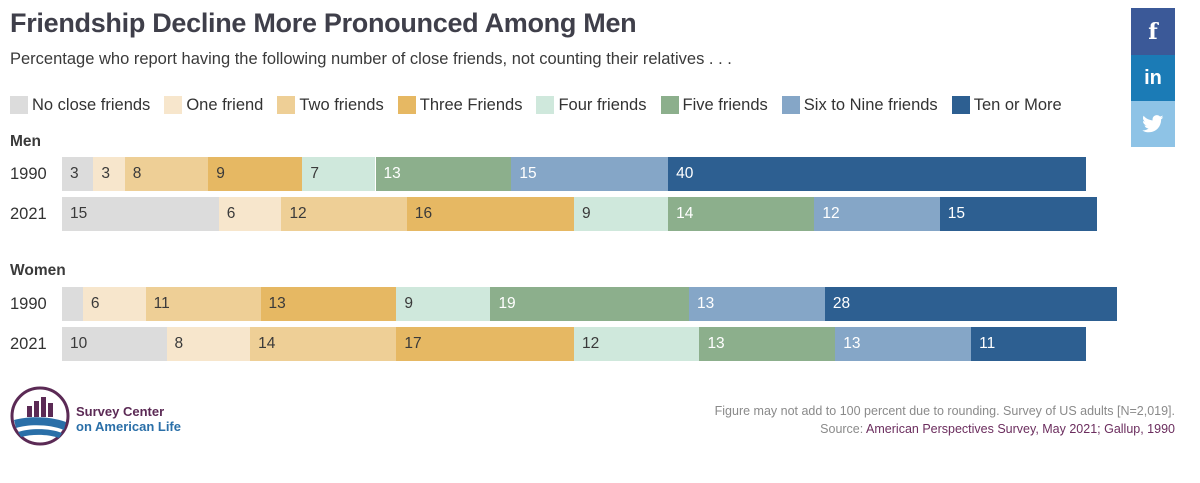  Describe the element at coordinates (621, 214) in the screenshot. I see `bar-segment-men-2021-5: 9` at that location.